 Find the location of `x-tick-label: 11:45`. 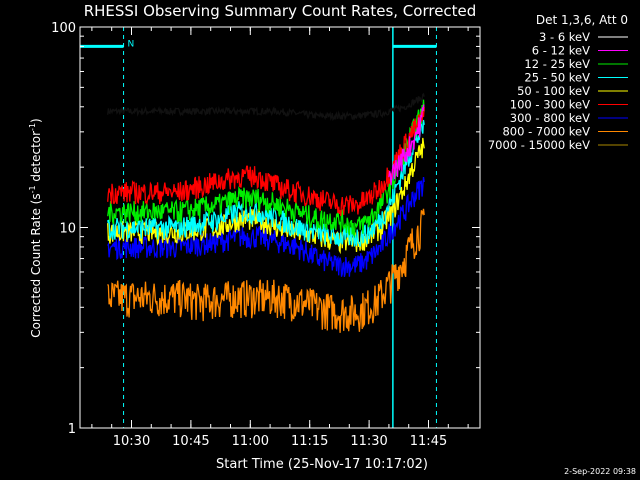

x-tick-label: 11:45 is located at coordinates (428, 441).